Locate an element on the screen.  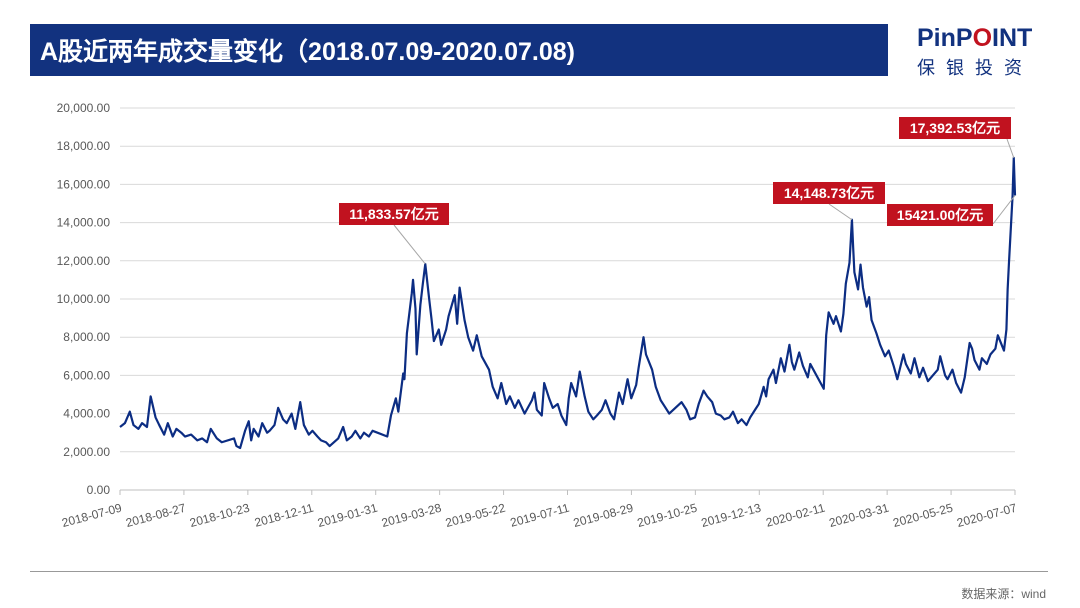
y-tick-label: 6,000.00 is located at coordinates (86, 375).